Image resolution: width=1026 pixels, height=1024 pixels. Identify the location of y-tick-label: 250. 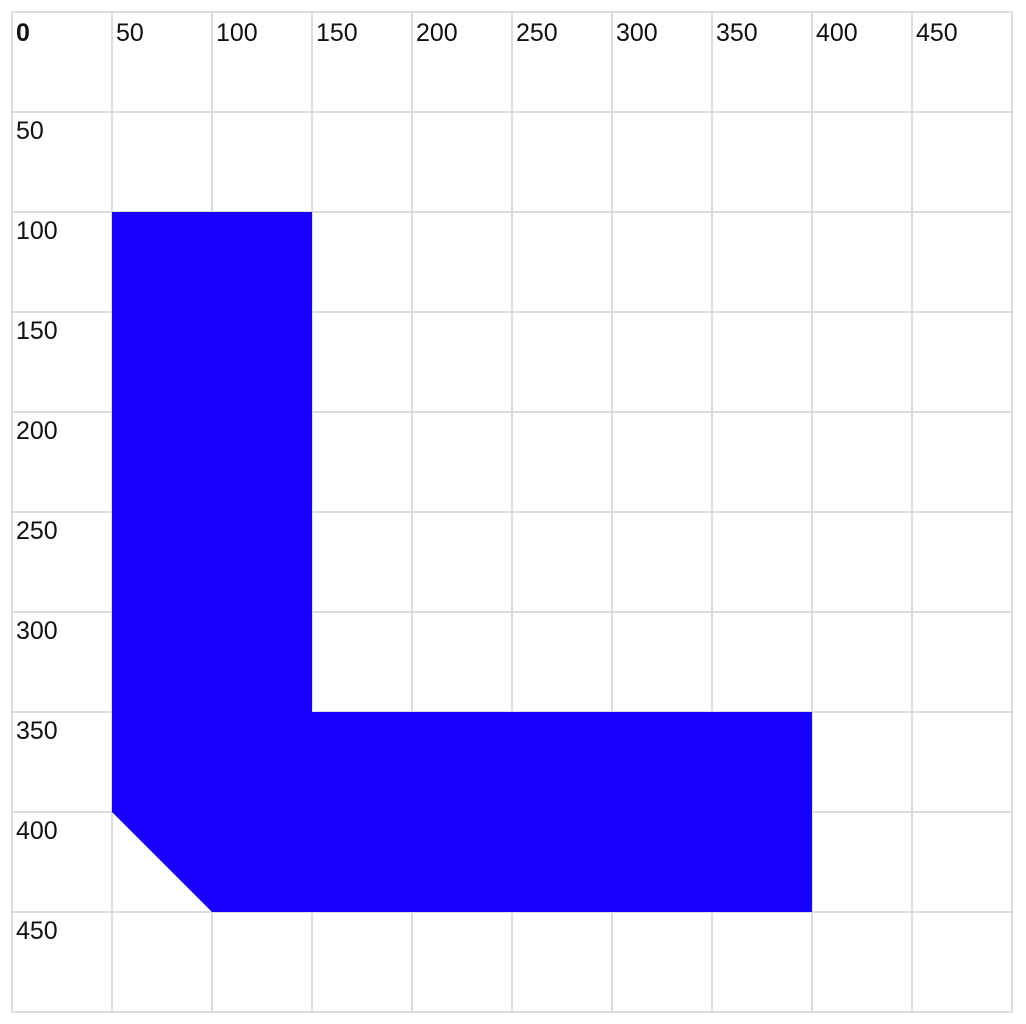
(37, 531).